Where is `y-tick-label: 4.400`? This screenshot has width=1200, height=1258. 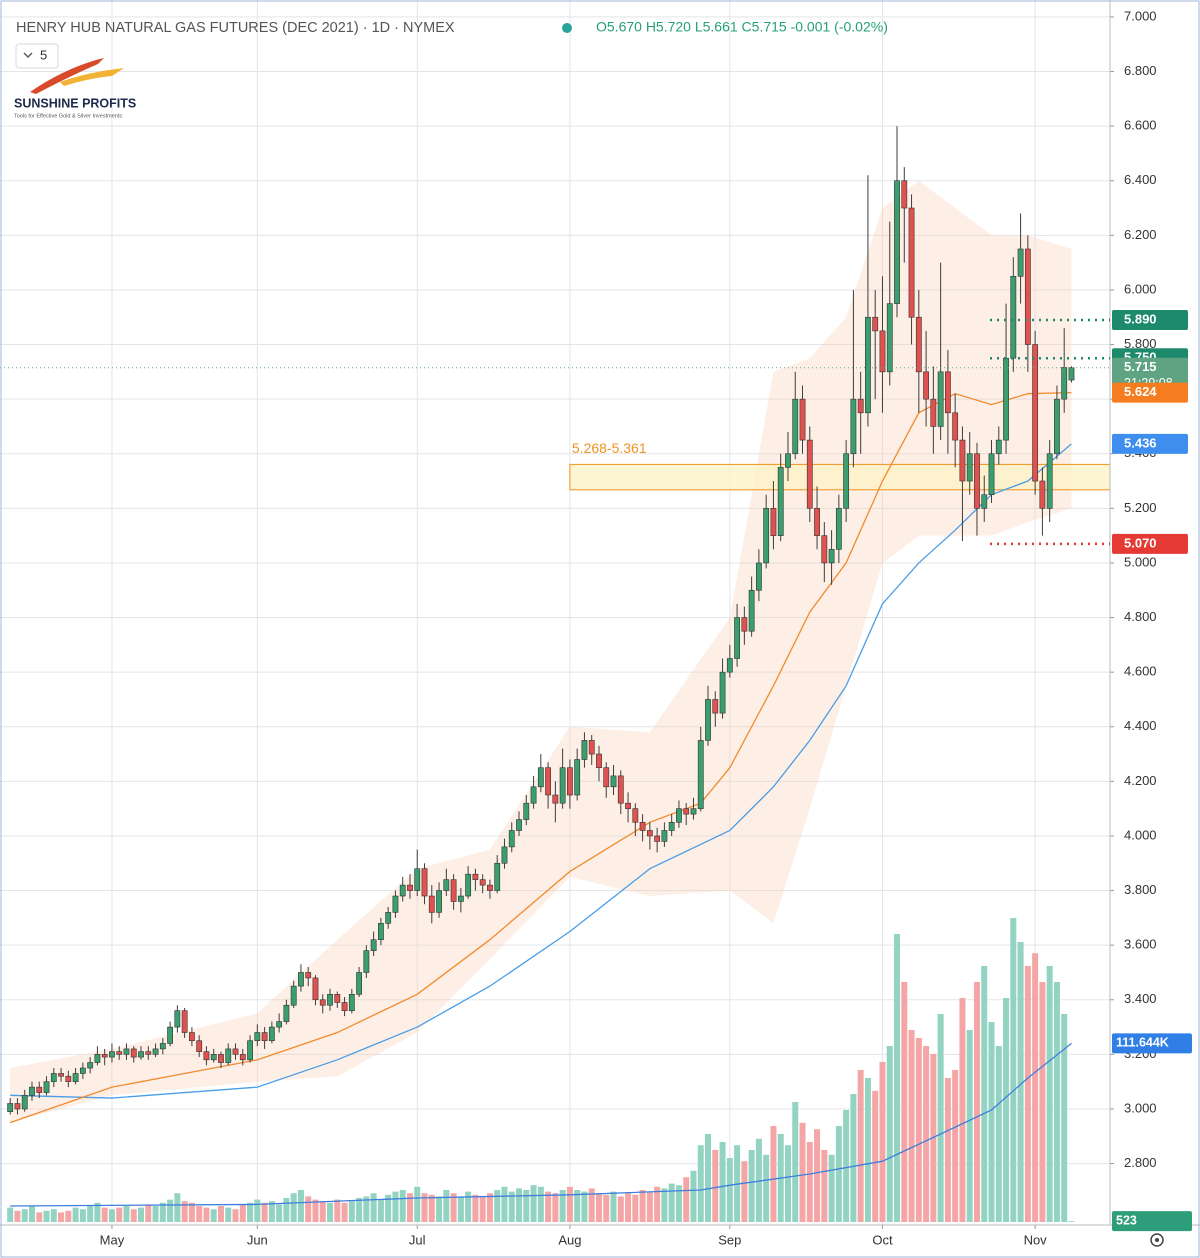 y-tick-label: 4.400 is located at coordinates (1140, 725).